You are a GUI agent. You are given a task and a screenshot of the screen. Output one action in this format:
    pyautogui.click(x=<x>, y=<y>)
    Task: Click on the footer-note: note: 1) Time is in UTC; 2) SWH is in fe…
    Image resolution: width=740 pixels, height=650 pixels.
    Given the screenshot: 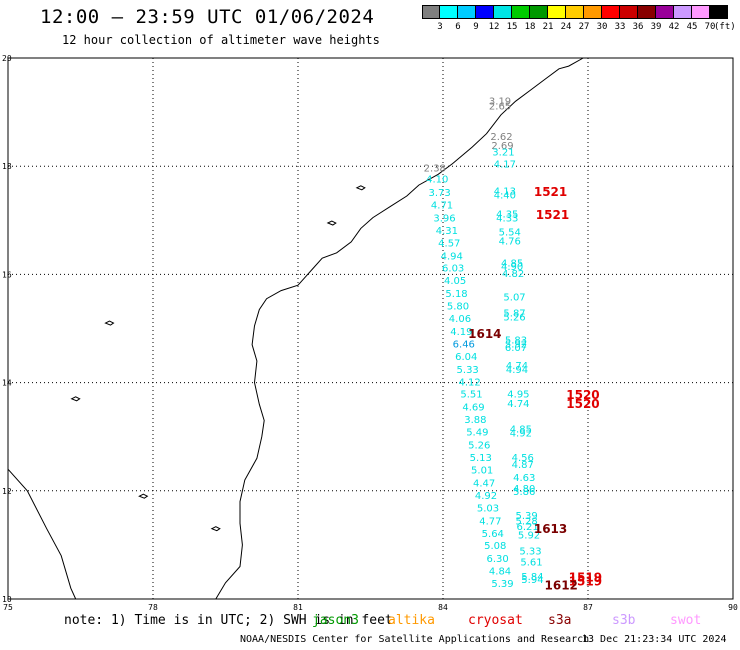 What is the action you would take?
    pyautogui.click(x=228, y=620)
    